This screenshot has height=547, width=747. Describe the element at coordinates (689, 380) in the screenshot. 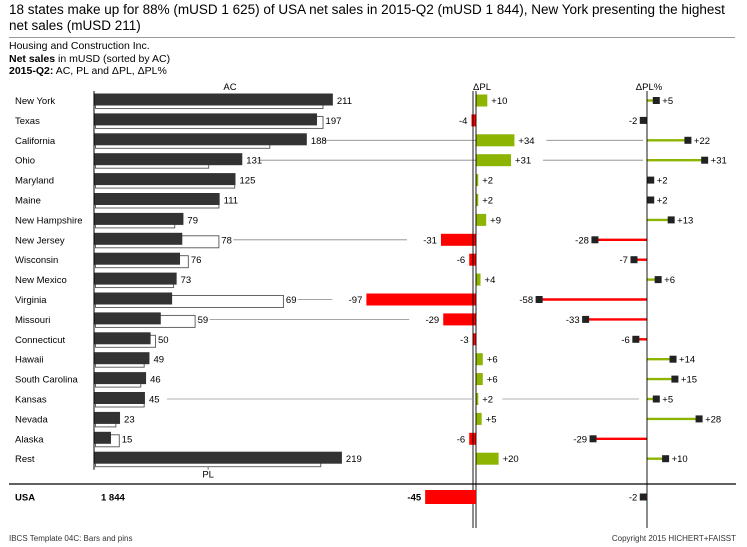

I see `pin-value-label: +15` at that location.